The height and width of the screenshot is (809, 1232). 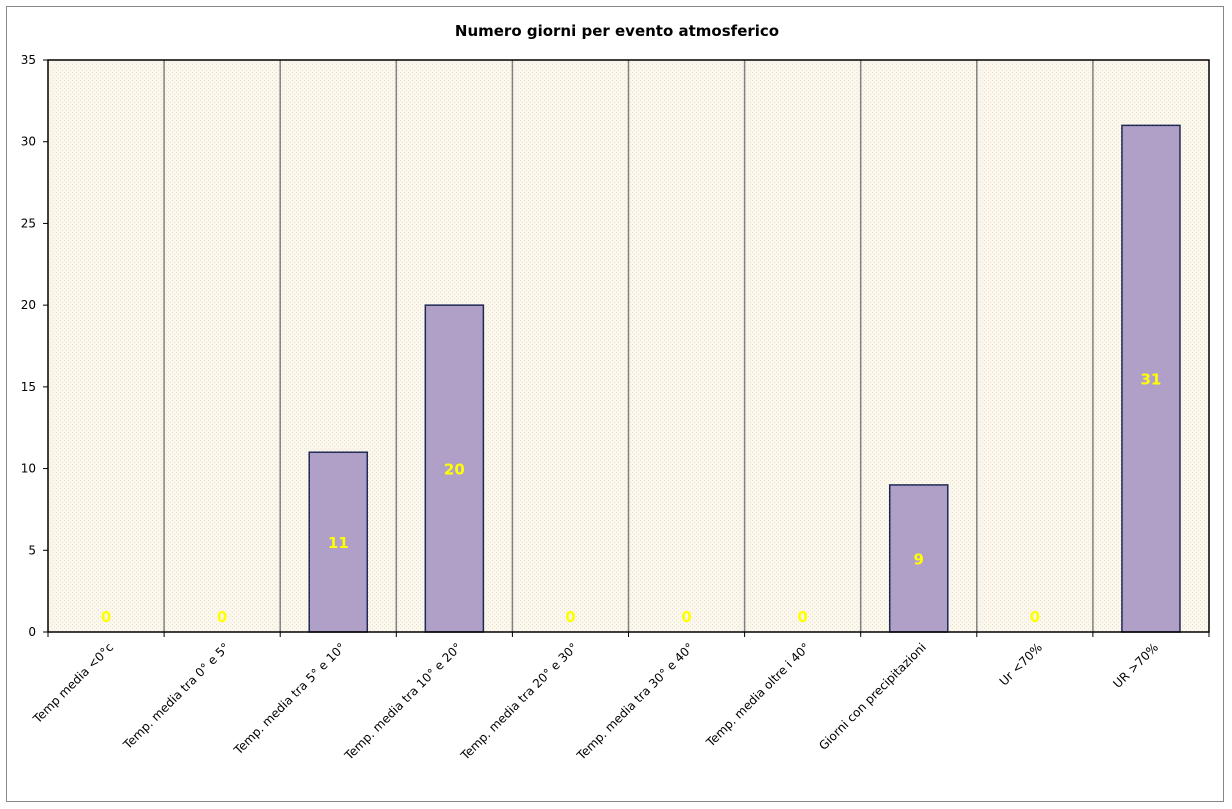 I want to click on x-tick-label: UR >70%, so click(x=1135, y=665).